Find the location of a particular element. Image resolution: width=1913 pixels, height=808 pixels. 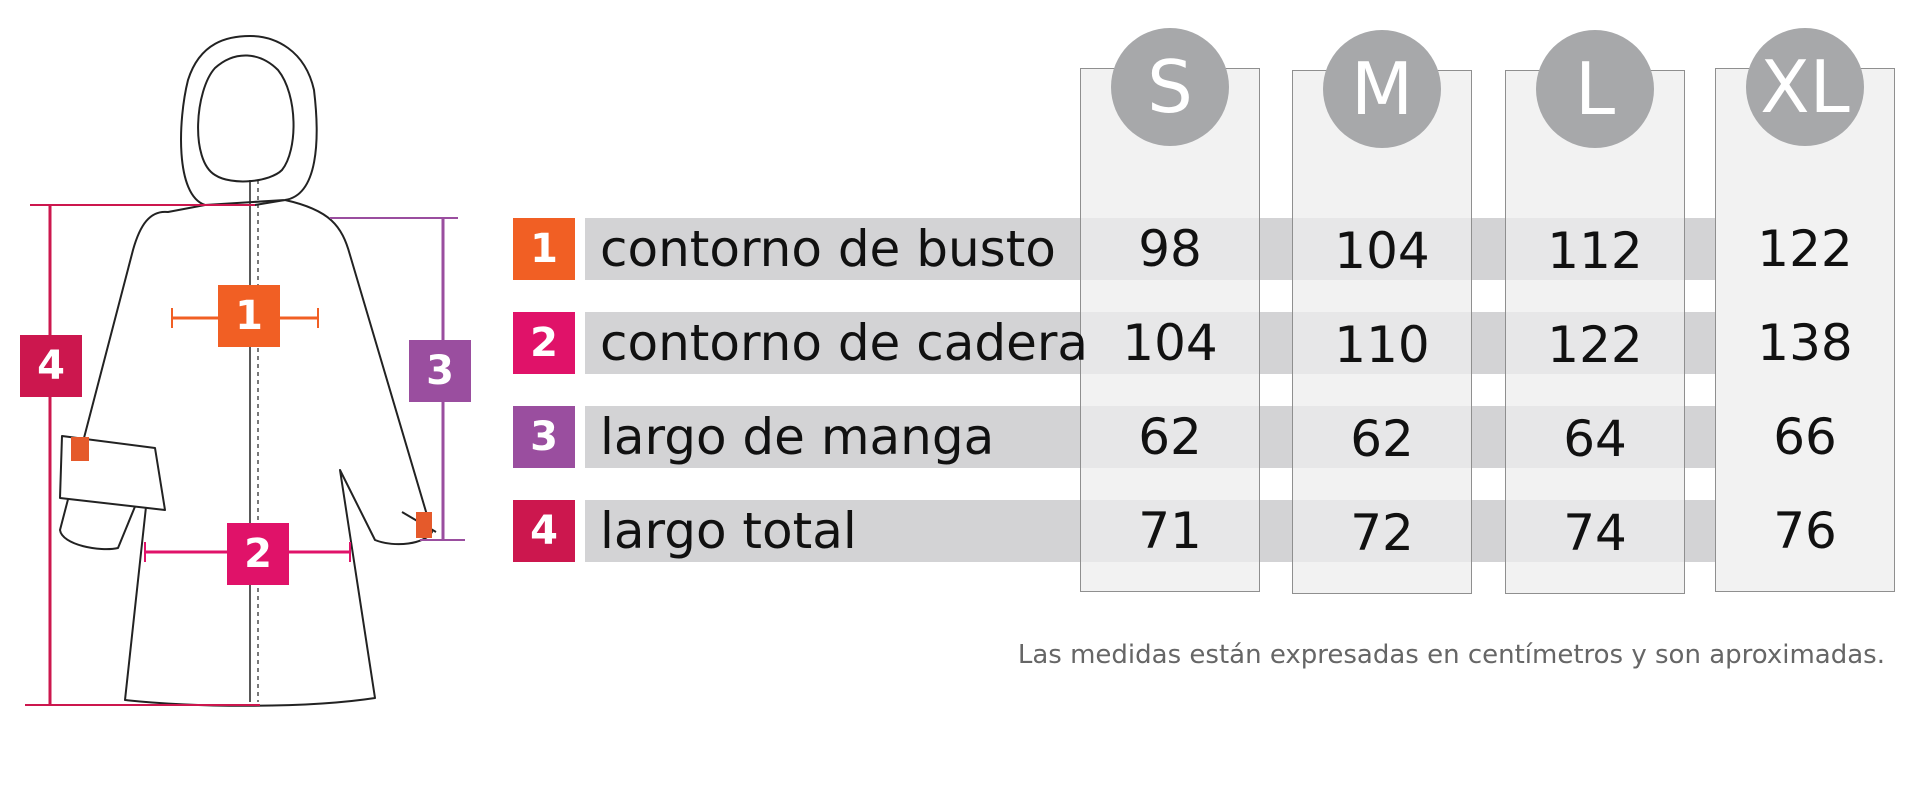

size-header-xl: XL is located at coordinates (1805, 87).